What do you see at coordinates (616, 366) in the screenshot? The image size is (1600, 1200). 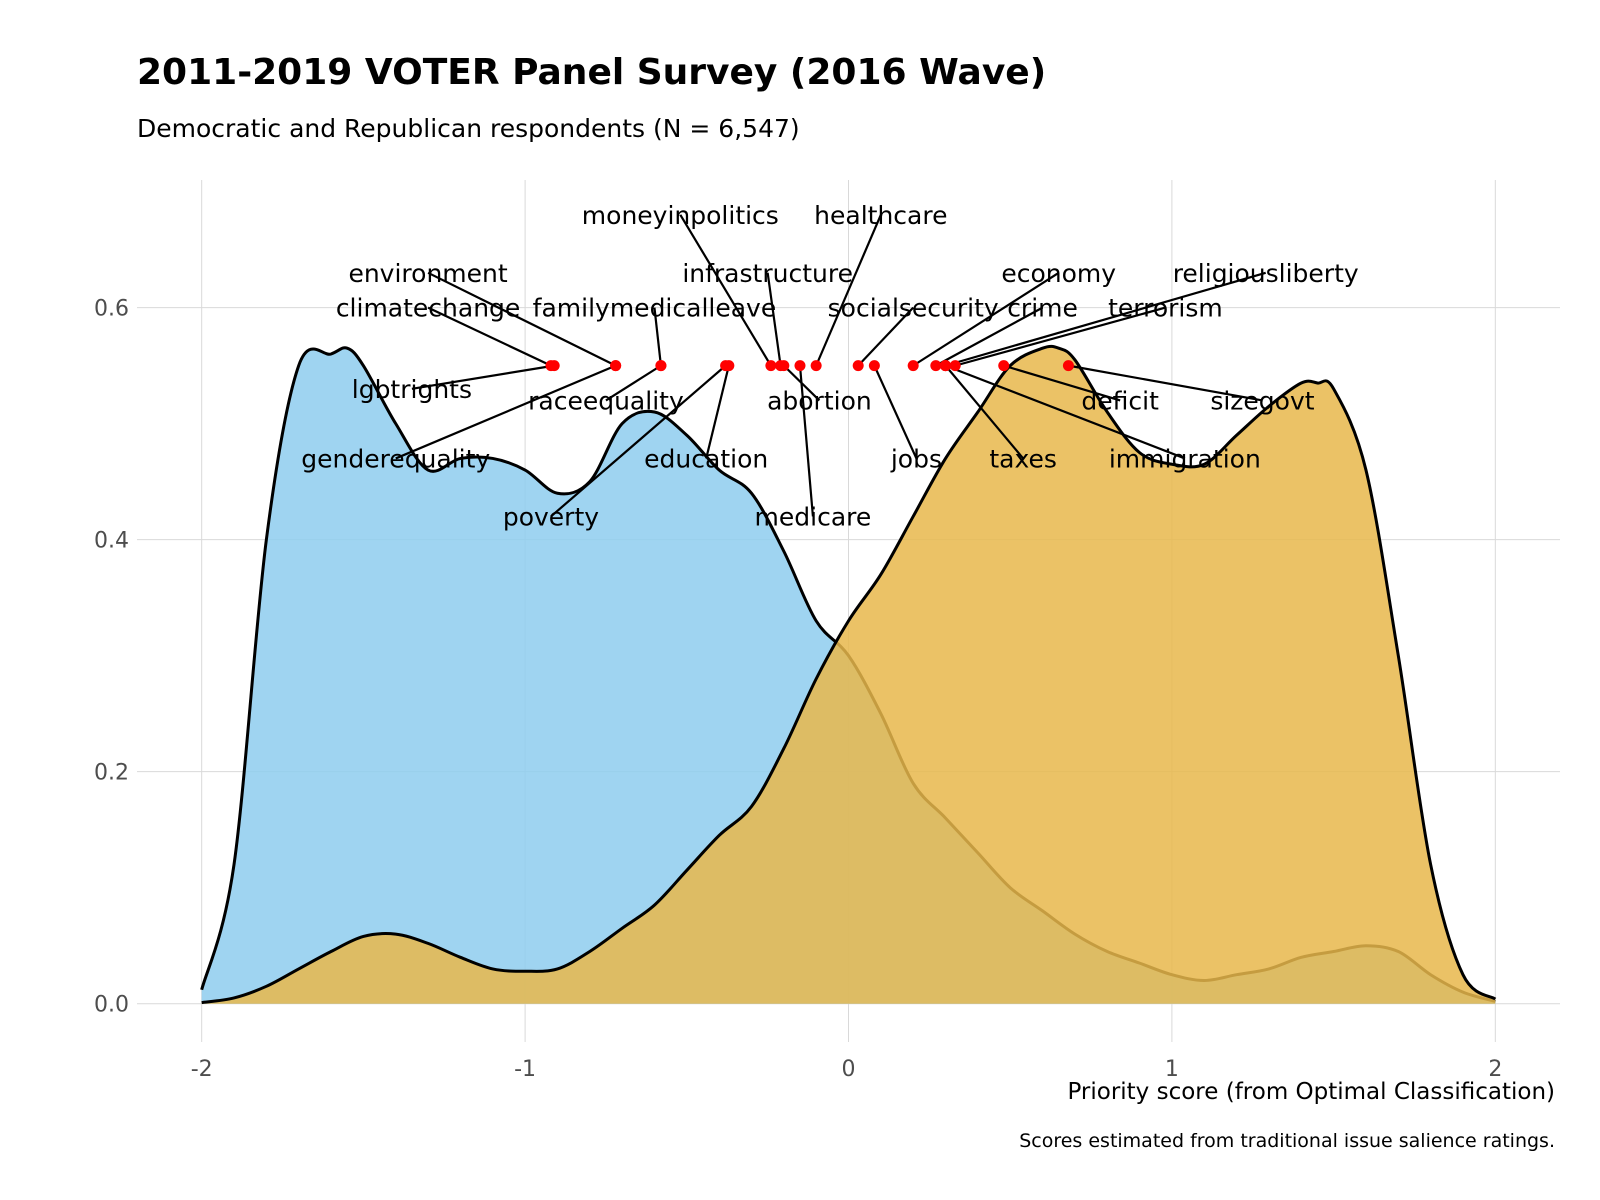 I see `issue-point-genderequality` at bounding box center [616, 366].